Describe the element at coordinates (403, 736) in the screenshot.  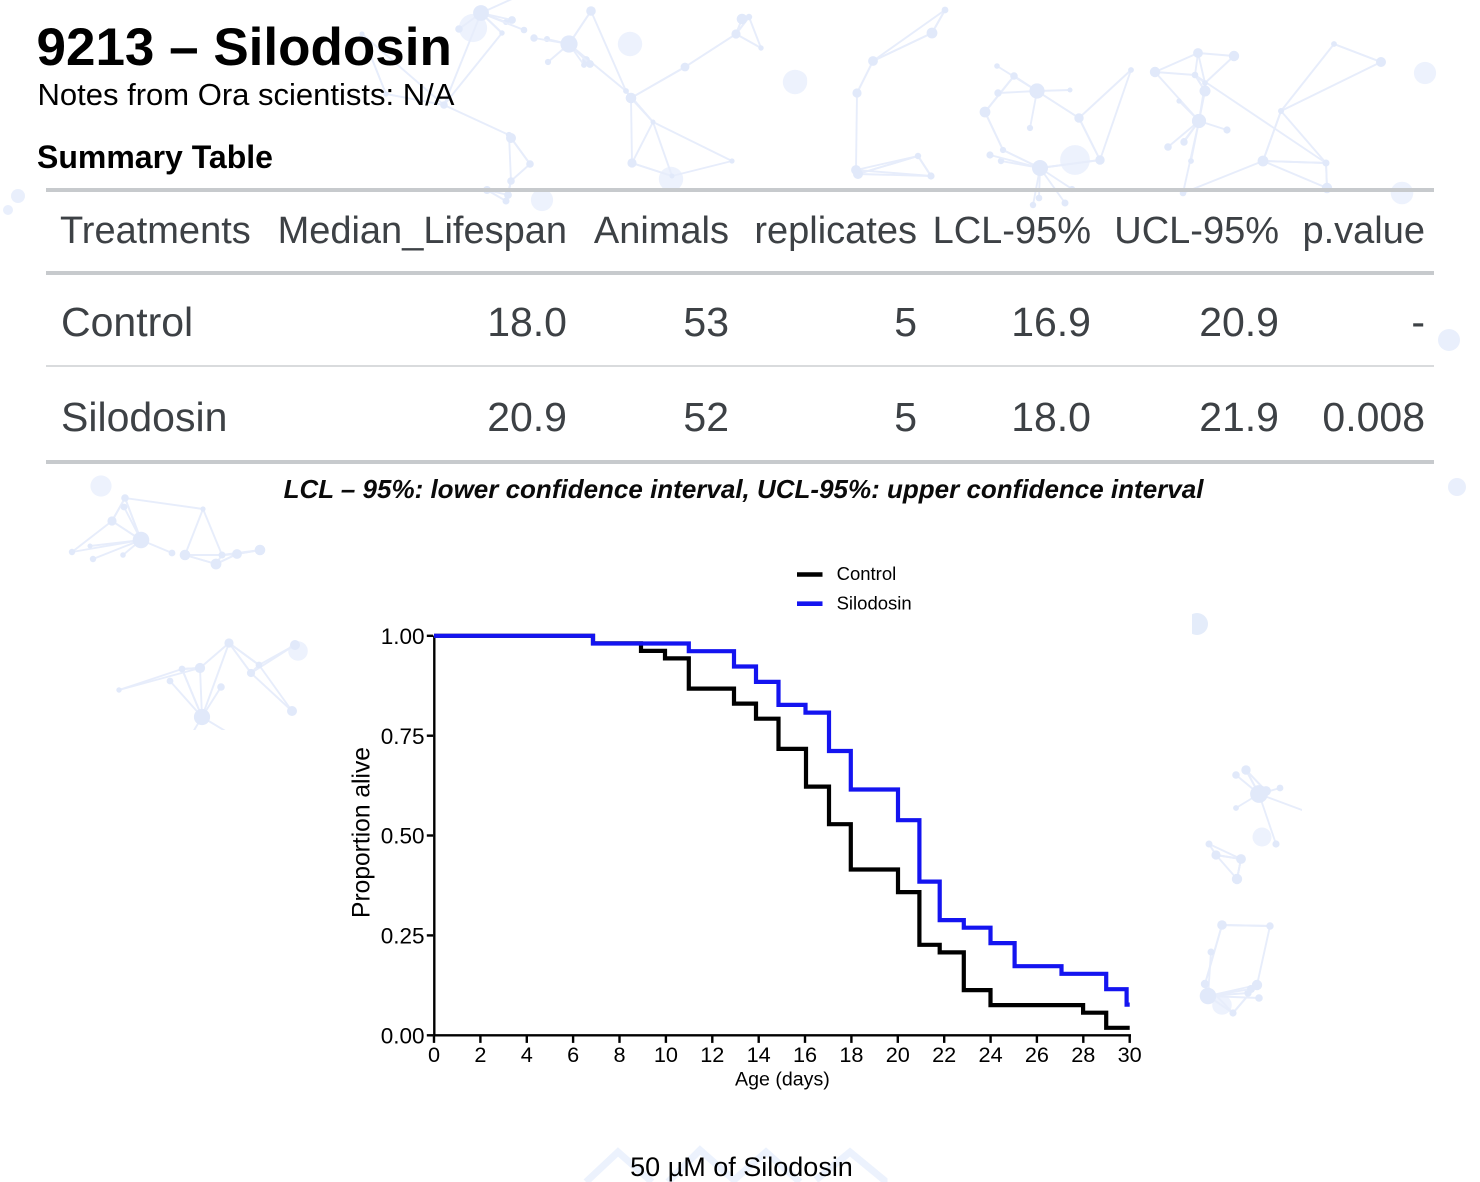
I see `svg-text: 0.75` at that location.